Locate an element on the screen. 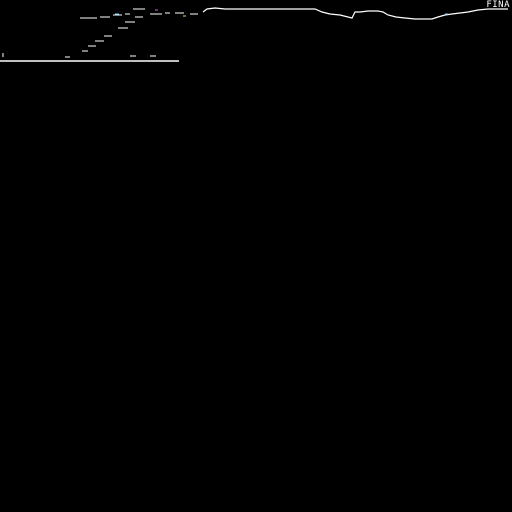 Image resolution: width=512 pixels, height=512 pixels. horizon-trace-line is located at coordinates (355, 13).